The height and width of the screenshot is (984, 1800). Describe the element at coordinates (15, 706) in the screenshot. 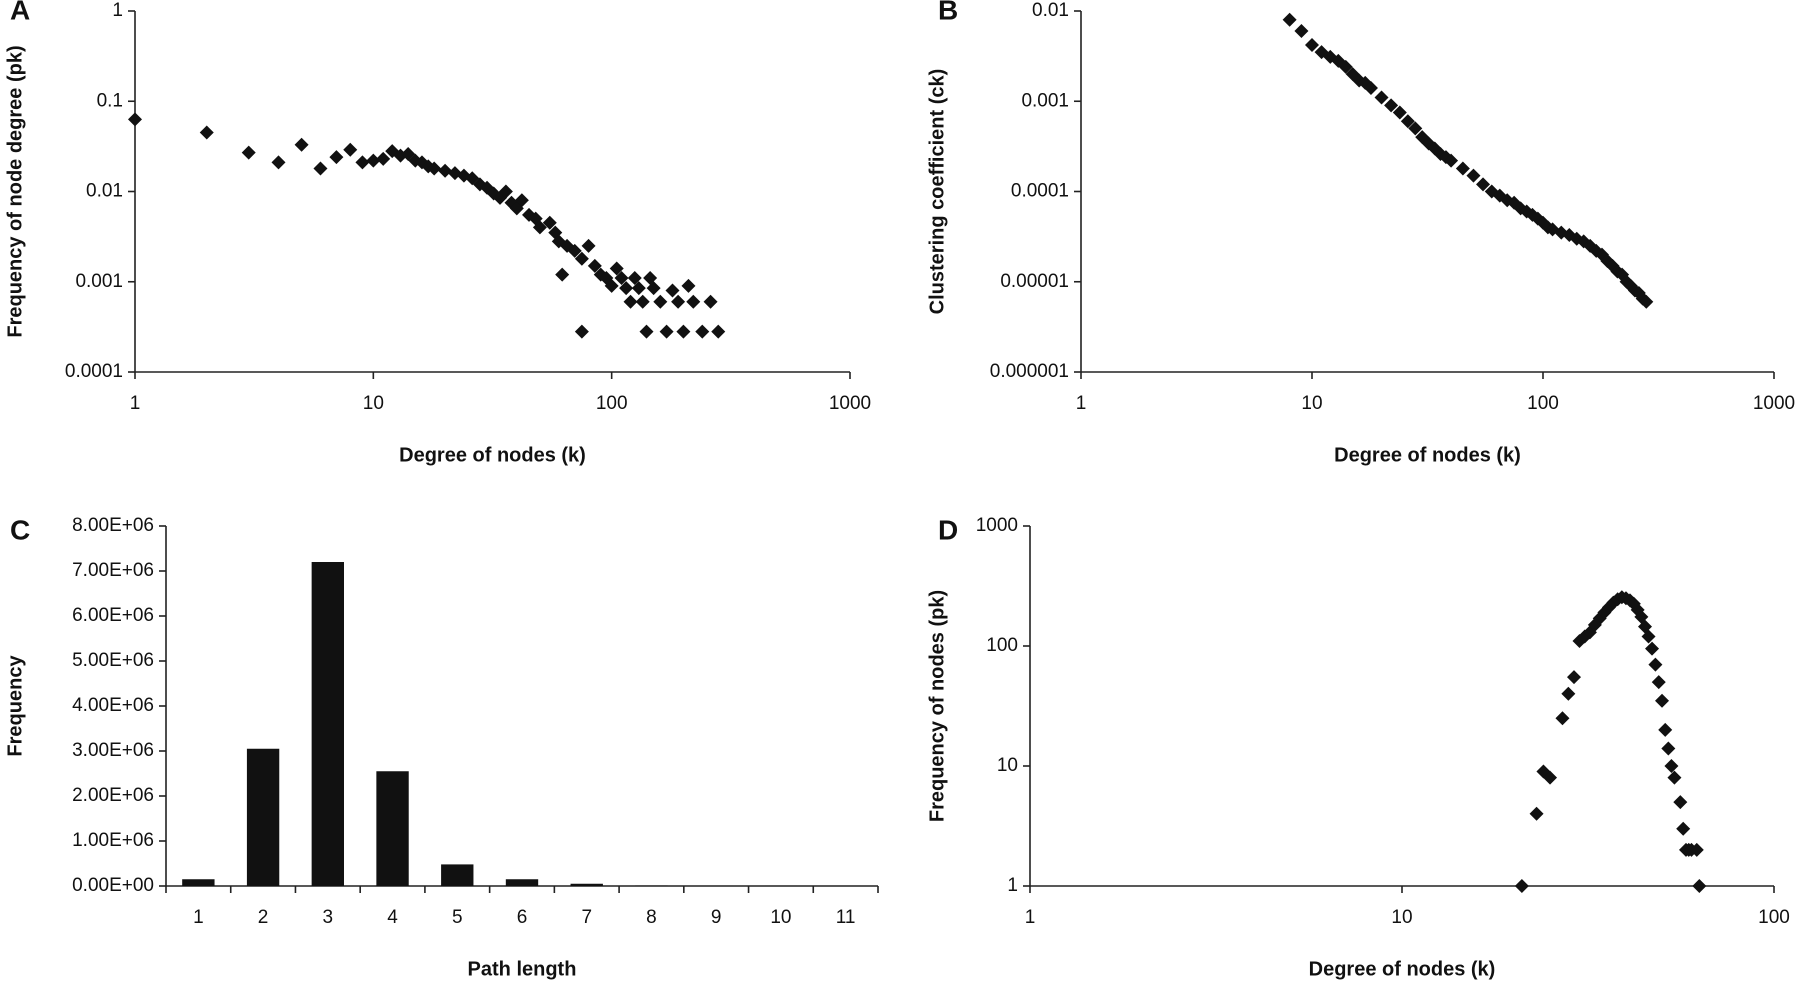

I see `y-axis-title: Frequency` at that location.